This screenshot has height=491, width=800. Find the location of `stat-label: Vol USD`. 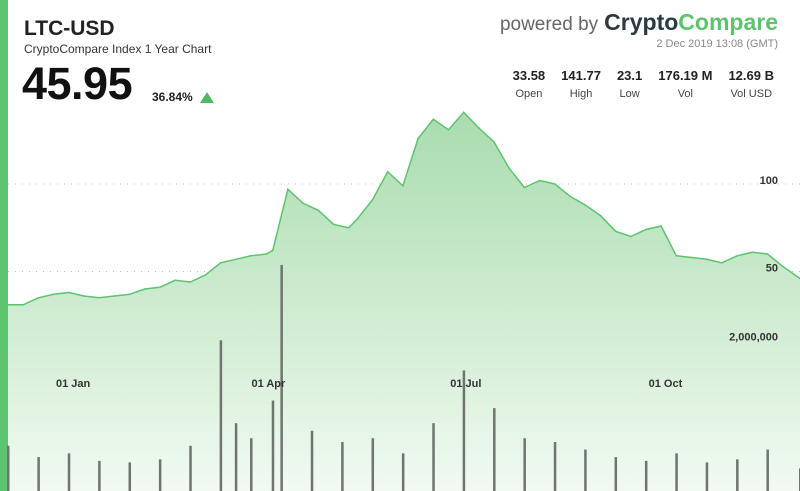

stat-label: Vol USD is located at coordinates (751, 94).